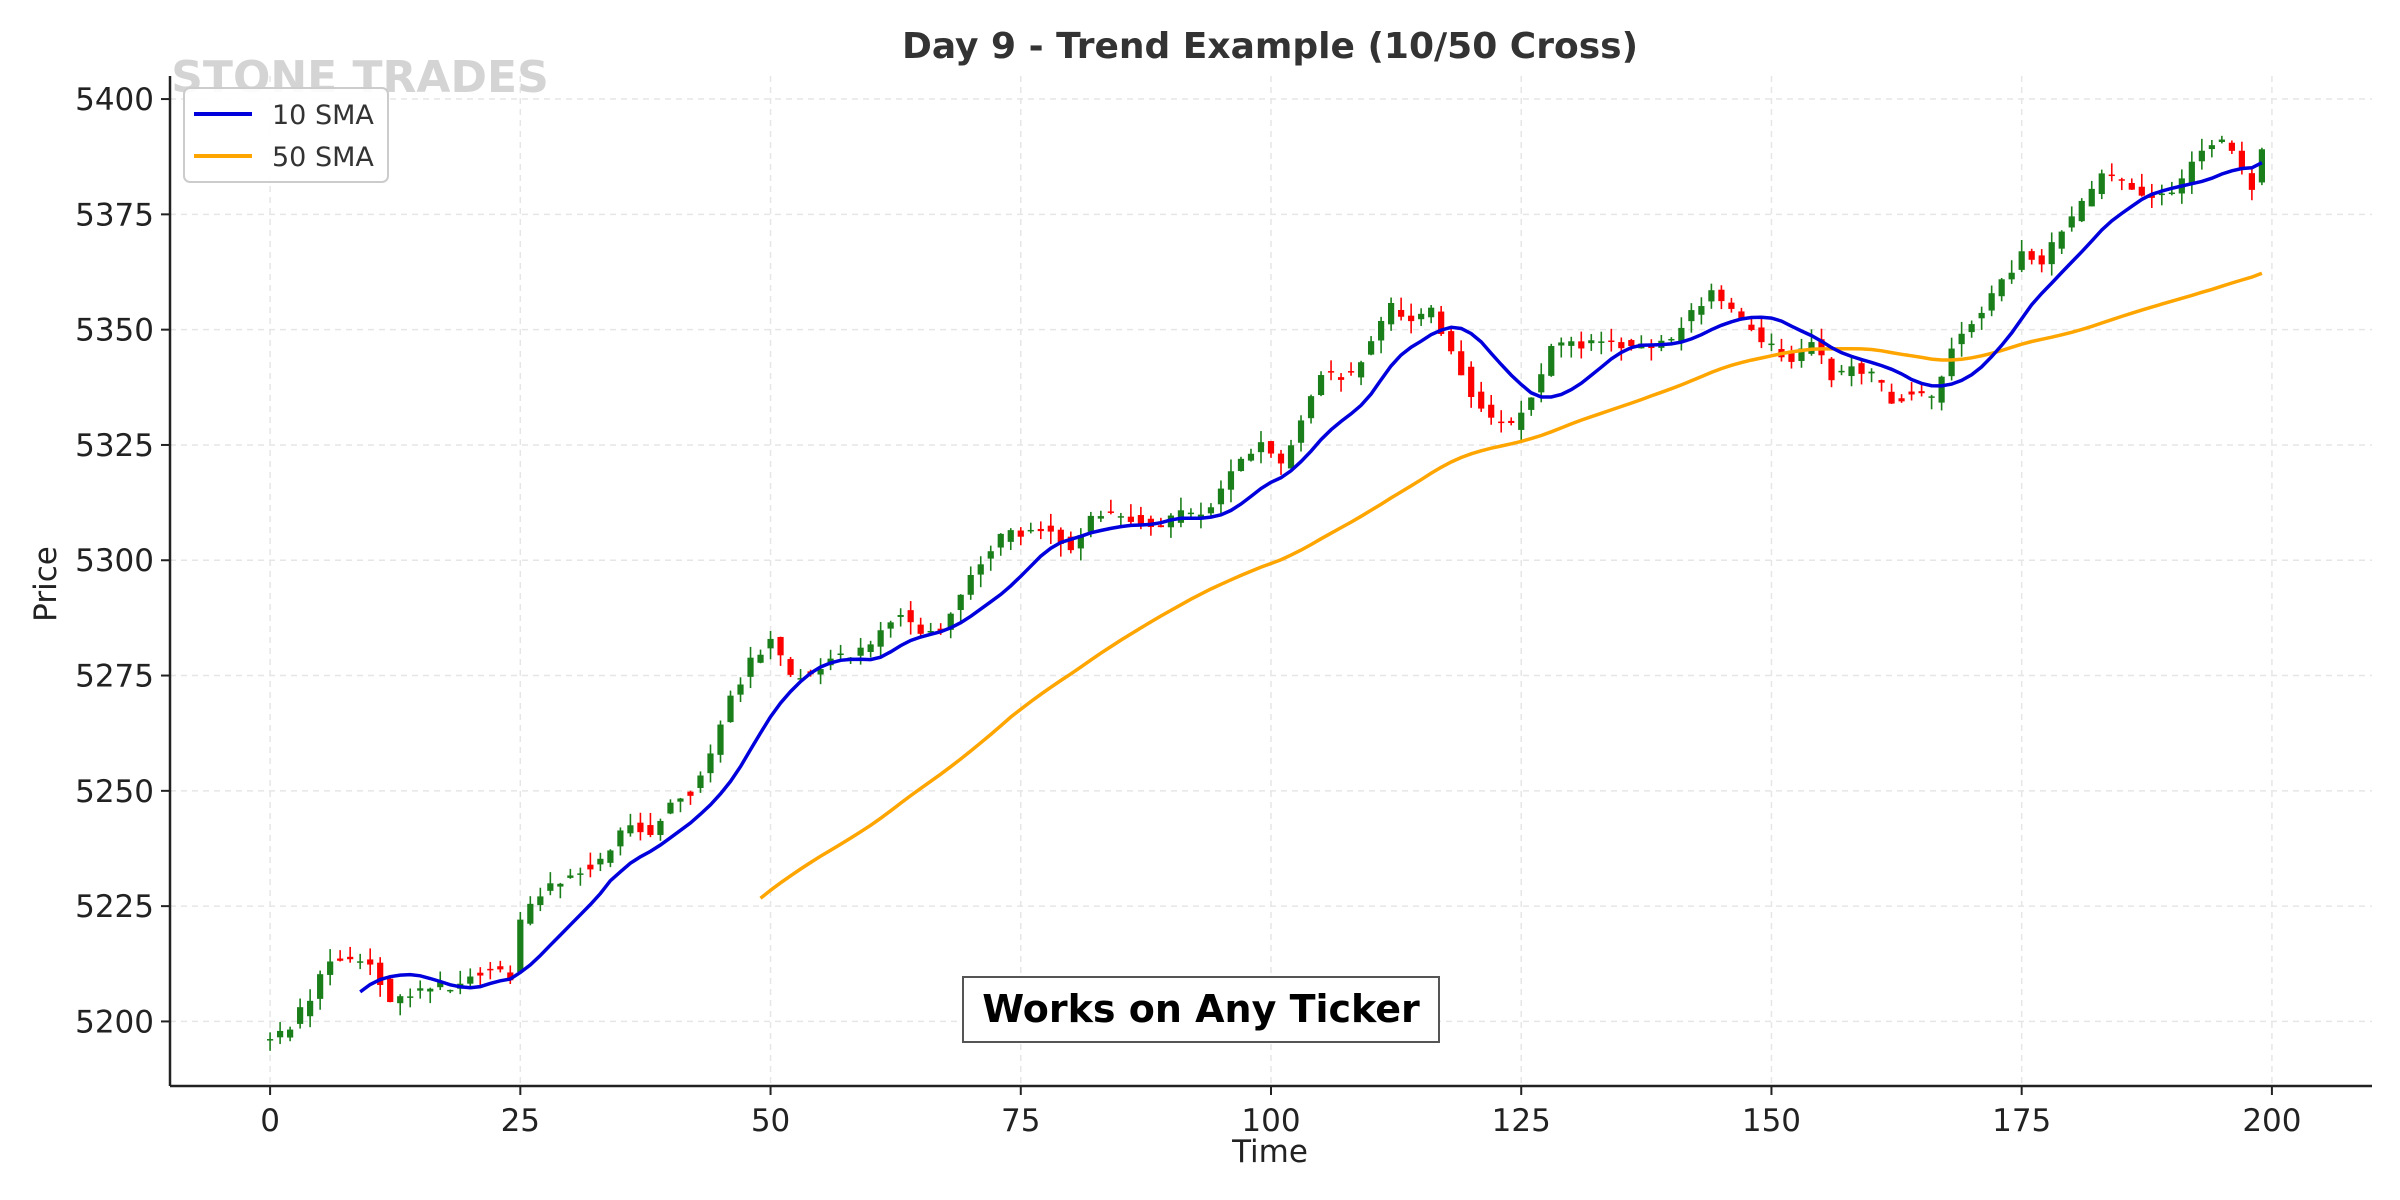 This screenshot has width=2400, height=1200. I want to click on x-tick-label: 100, so click(1270, 1121).